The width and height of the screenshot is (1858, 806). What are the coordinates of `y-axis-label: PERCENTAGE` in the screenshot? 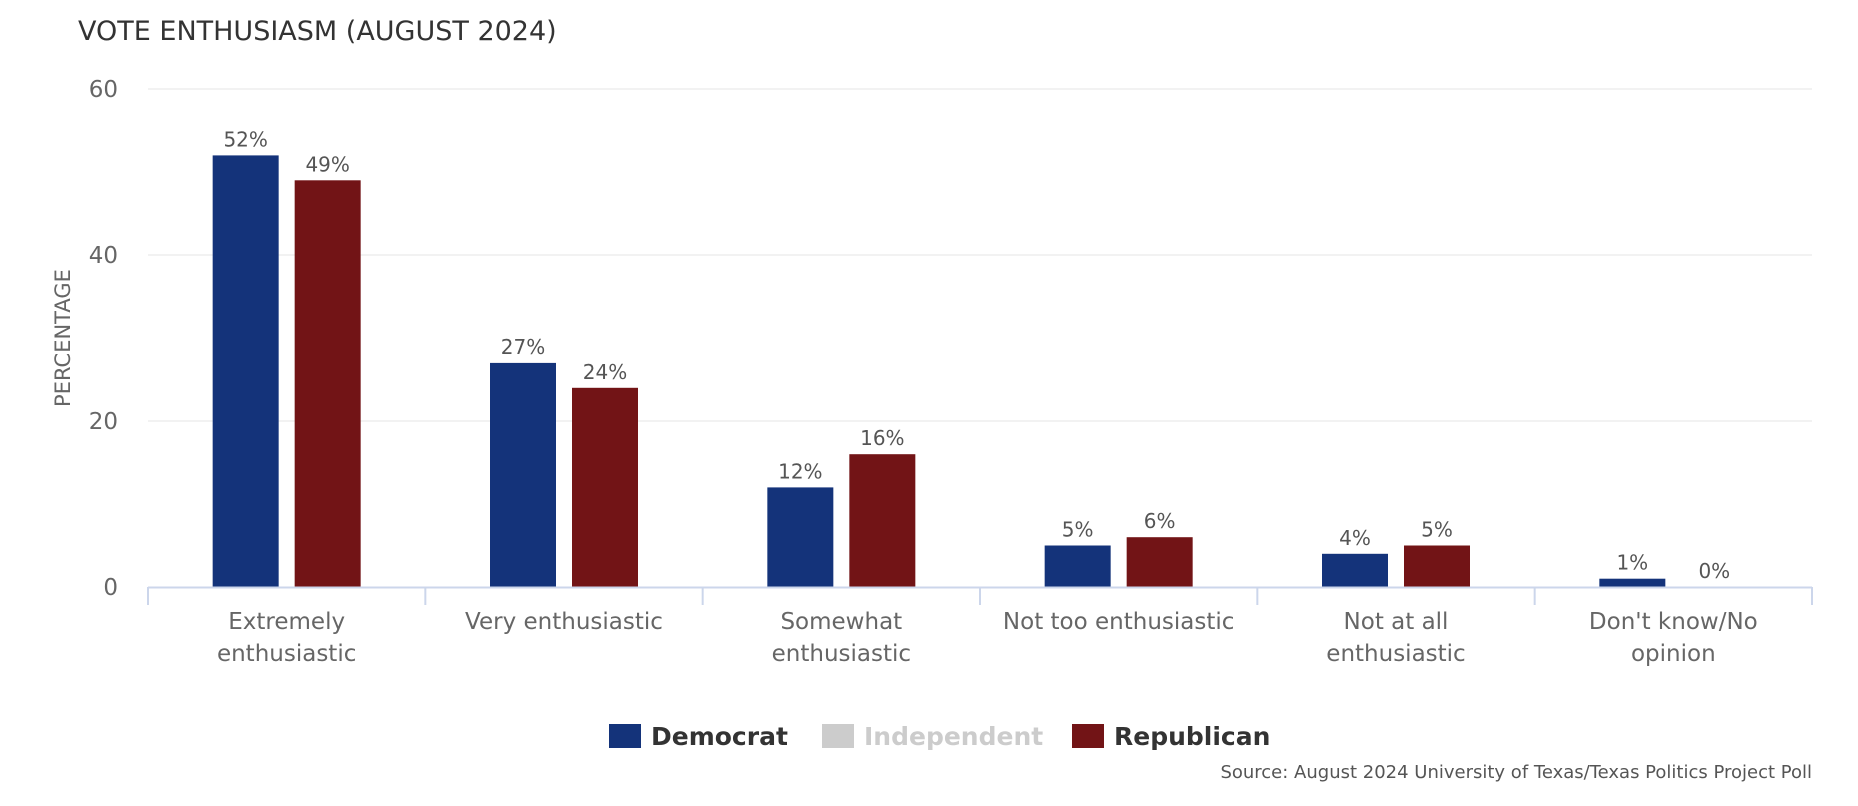 It's located at (63, 338).